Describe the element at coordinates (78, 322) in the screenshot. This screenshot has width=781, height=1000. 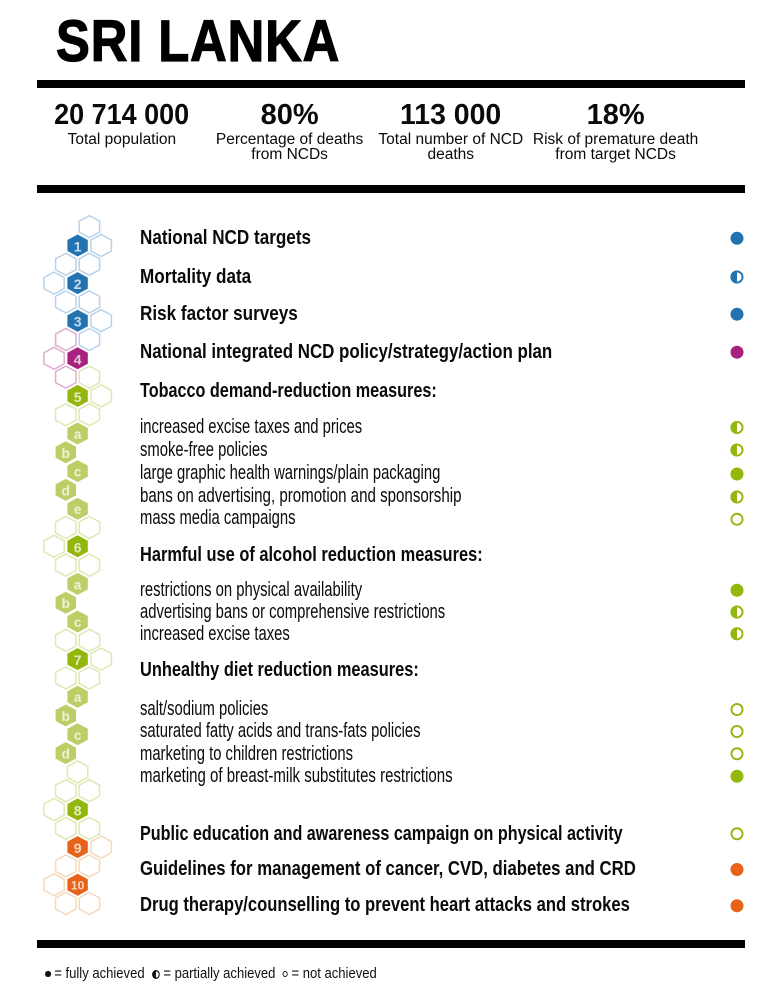
I see `svg-text: 3` at that location.